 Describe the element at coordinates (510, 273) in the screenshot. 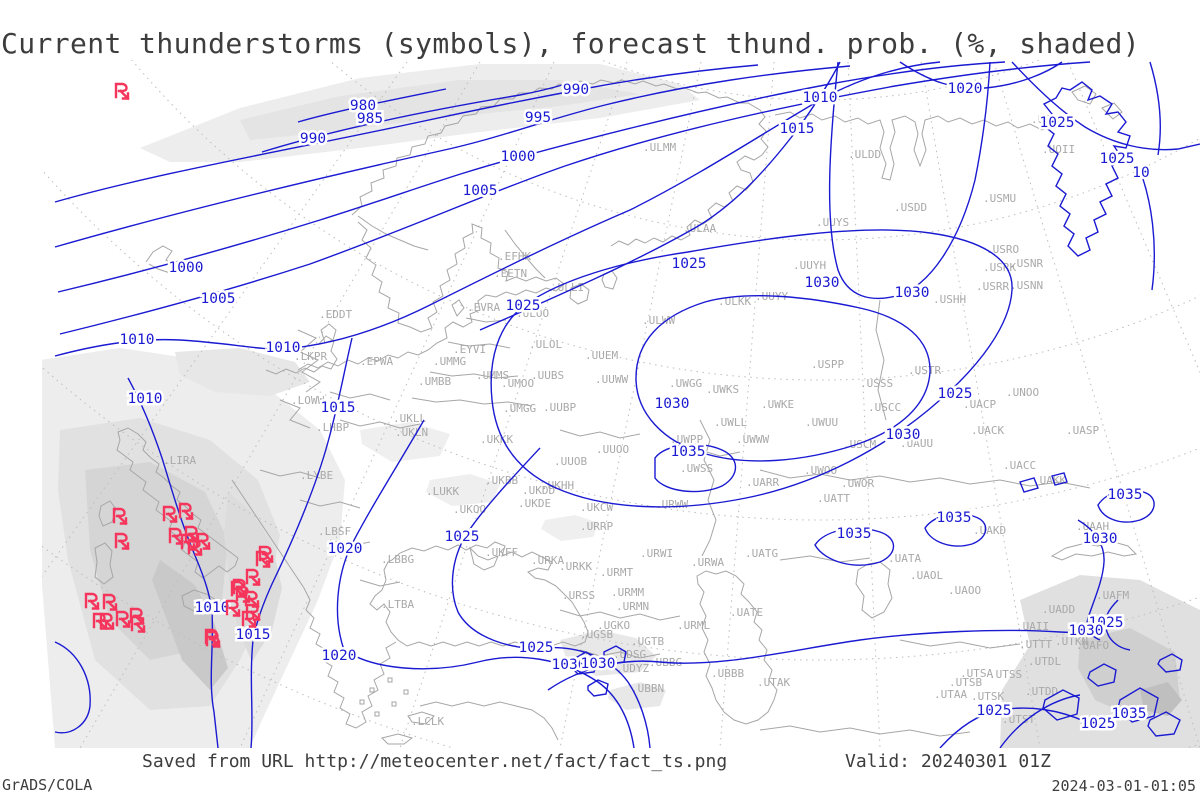

I see `station-label: .EETN` at that location.